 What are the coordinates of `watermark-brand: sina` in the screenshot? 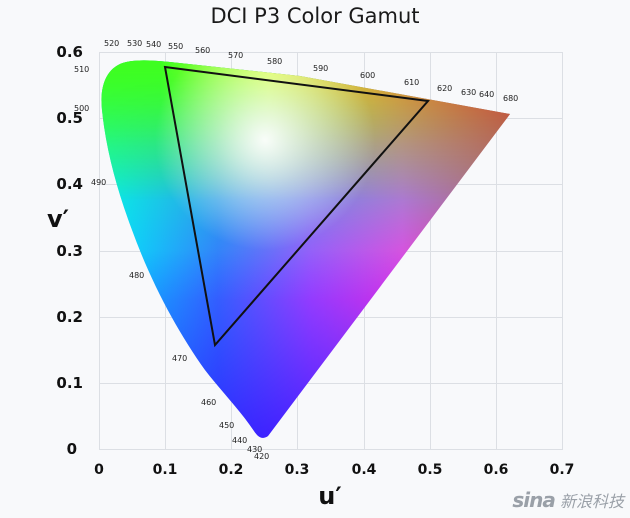 It's located at (533, 500).